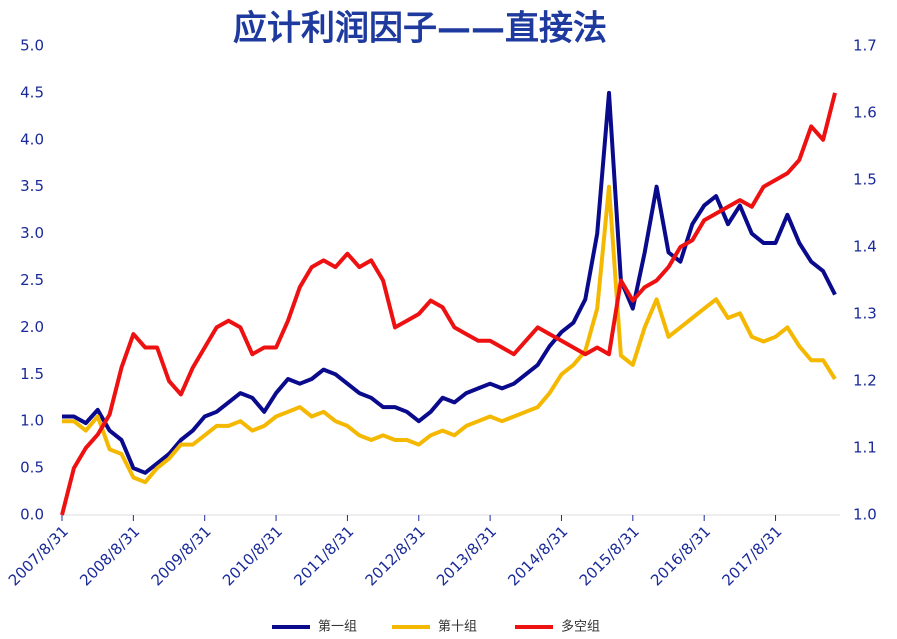  Describe the element at coordinates (865, 46) in the screenshot. I see `y2-tick-label: 1.7` at that location.